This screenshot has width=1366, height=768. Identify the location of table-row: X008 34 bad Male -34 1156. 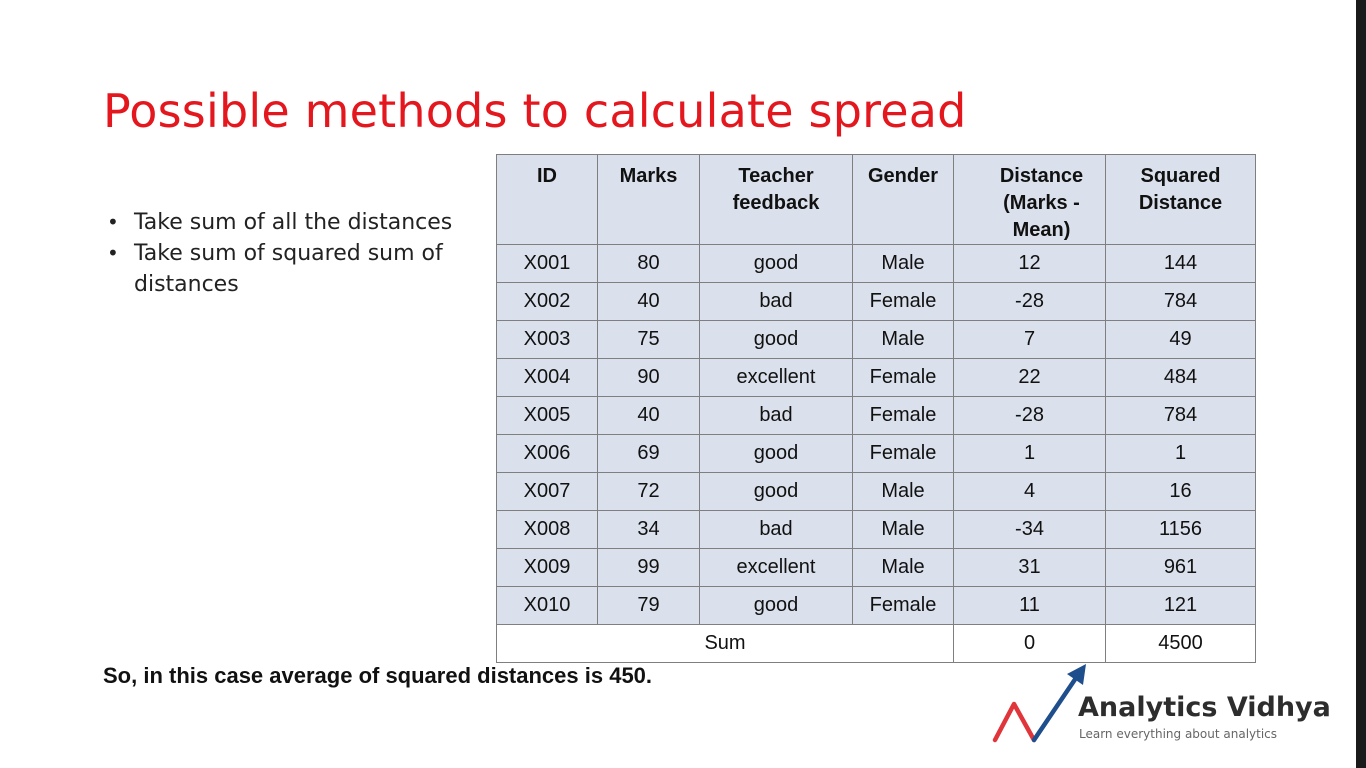
(876, 529).